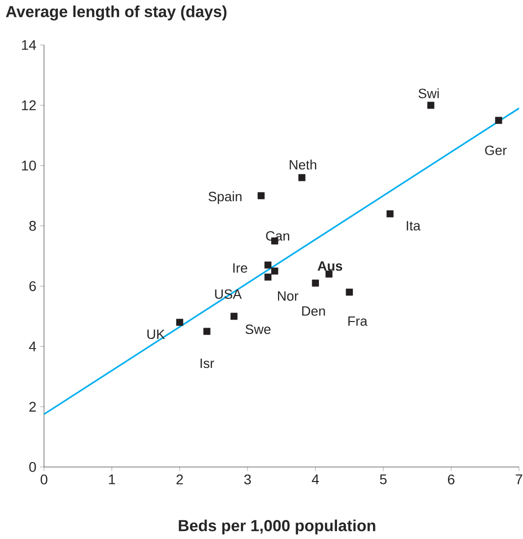 This screenshot has width=523, height=539. I want to click on annotation: Den, so click(313, 311).